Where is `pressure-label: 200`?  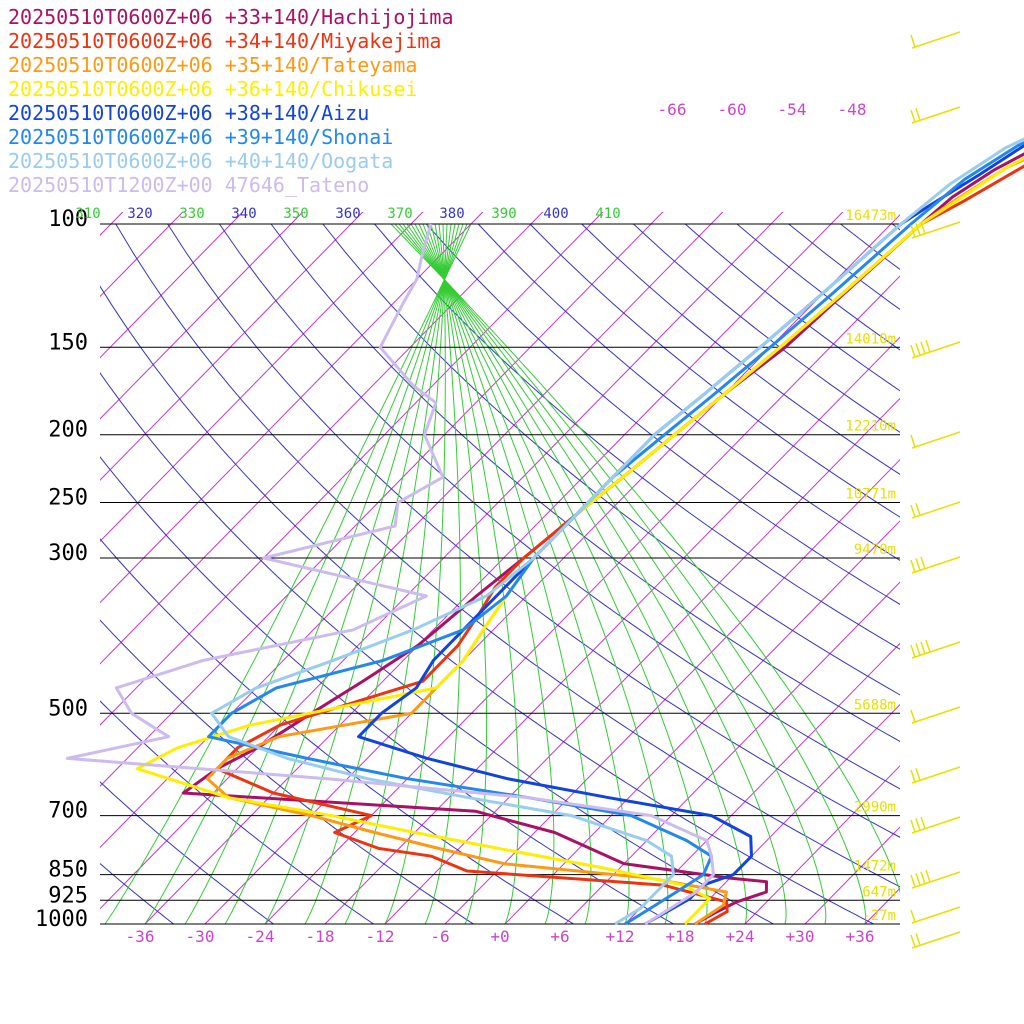
pressure-label: 200 is located at coordinates (68, 430).